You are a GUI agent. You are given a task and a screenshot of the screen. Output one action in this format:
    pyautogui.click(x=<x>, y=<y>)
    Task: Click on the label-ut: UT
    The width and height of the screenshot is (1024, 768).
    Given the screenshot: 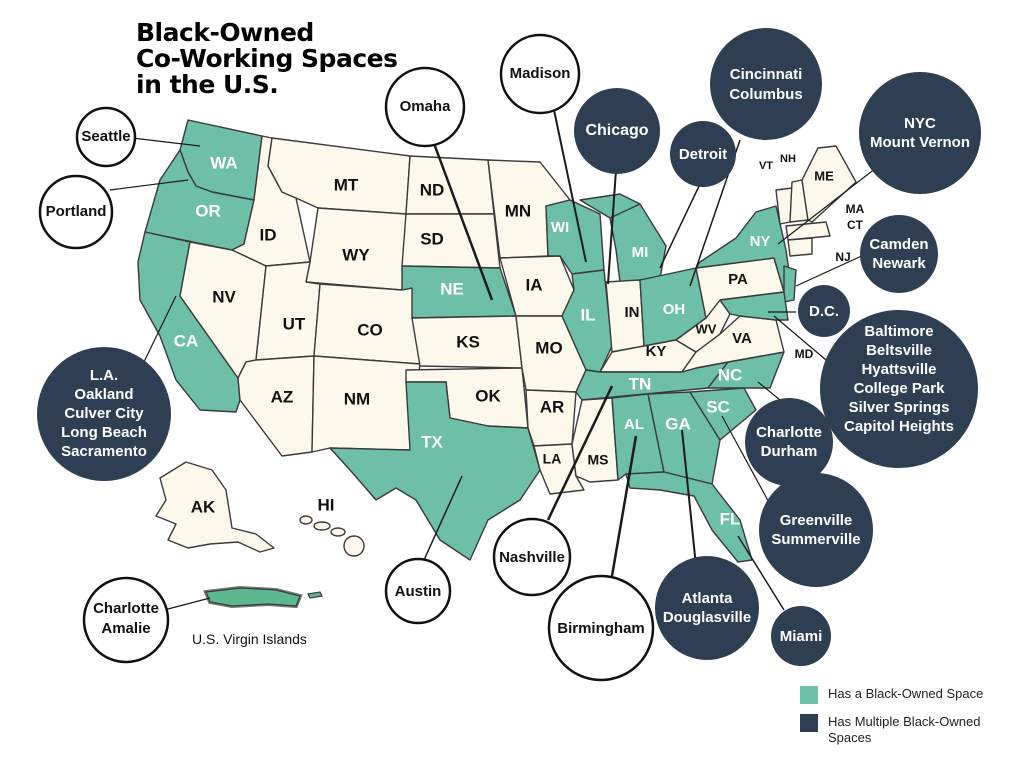 What is the action you would take?
    pyautogui.click(x=294, y=323)
    